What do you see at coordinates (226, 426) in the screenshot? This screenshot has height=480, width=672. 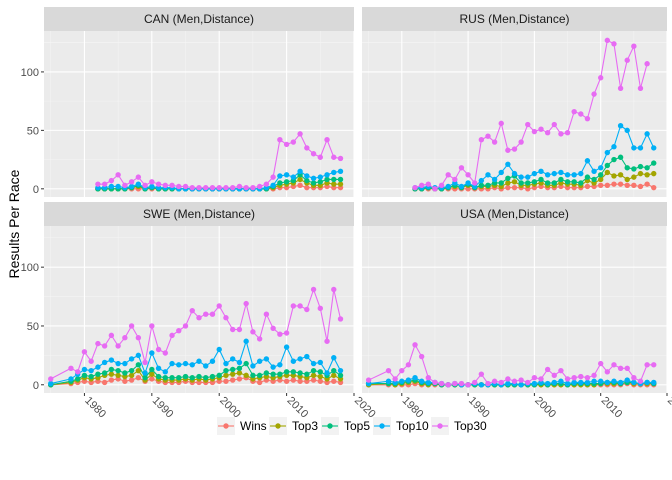 I see `legend-key-point` at bounding box center [226, 426].